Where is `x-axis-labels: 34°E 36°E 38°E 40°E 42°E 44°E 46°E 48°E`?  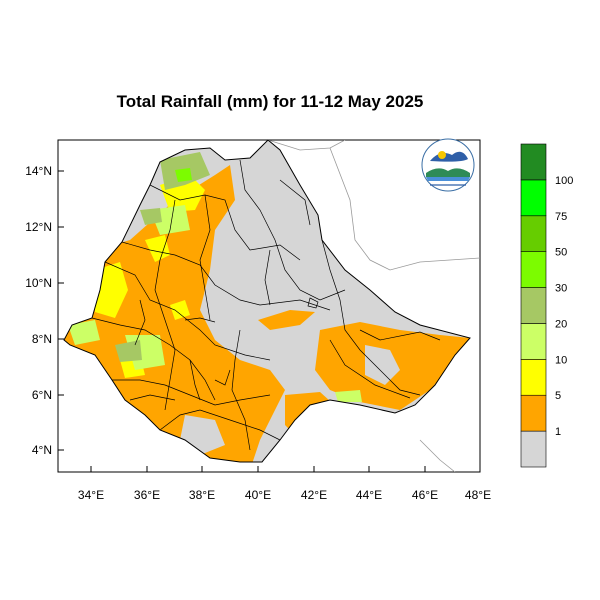 x-axis-labels: 34°E 36°E 38°E 40°E 42°E 44°E 46°E 48°E is located at coordinates (284, 495).